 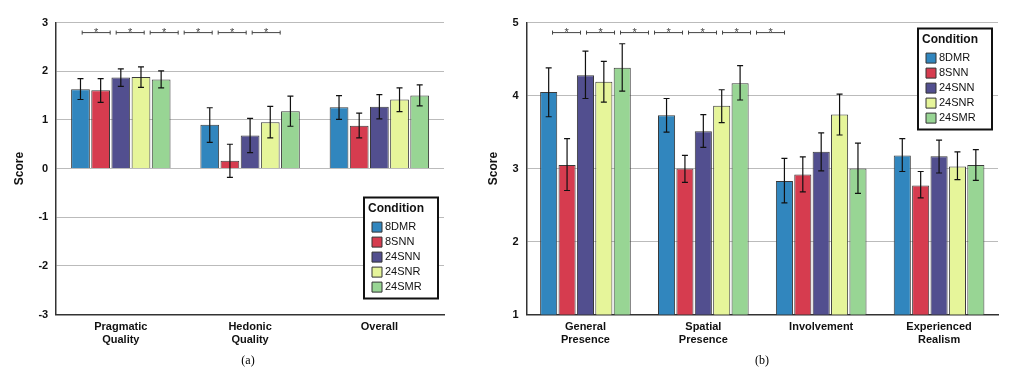 I want to click on y-tick-label: 0, so click(x=45, y=167).